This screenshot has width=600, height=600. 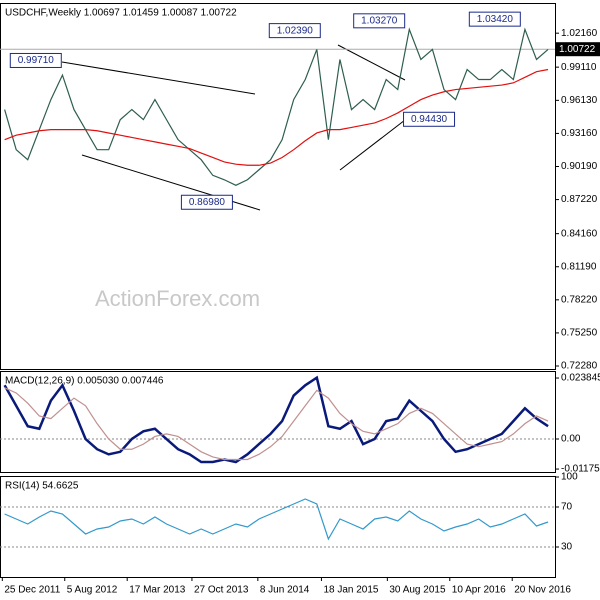 I want to click on panel-title: MACD(12,26,9) 0.005030 0.007446, so click(x=84, y=381).